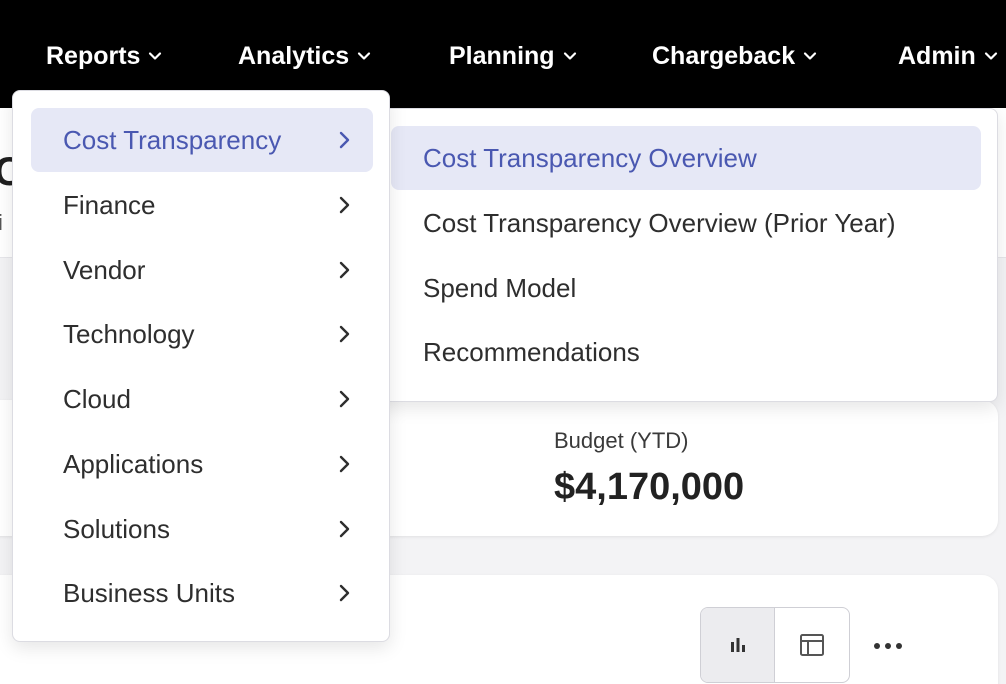 This screenshot has width=1006, height=684. What do you see at coordinates (686, 352) in the screenshot?
I see `submenu-item-recommendations: Recommendations` at bounding box center [686, 352].